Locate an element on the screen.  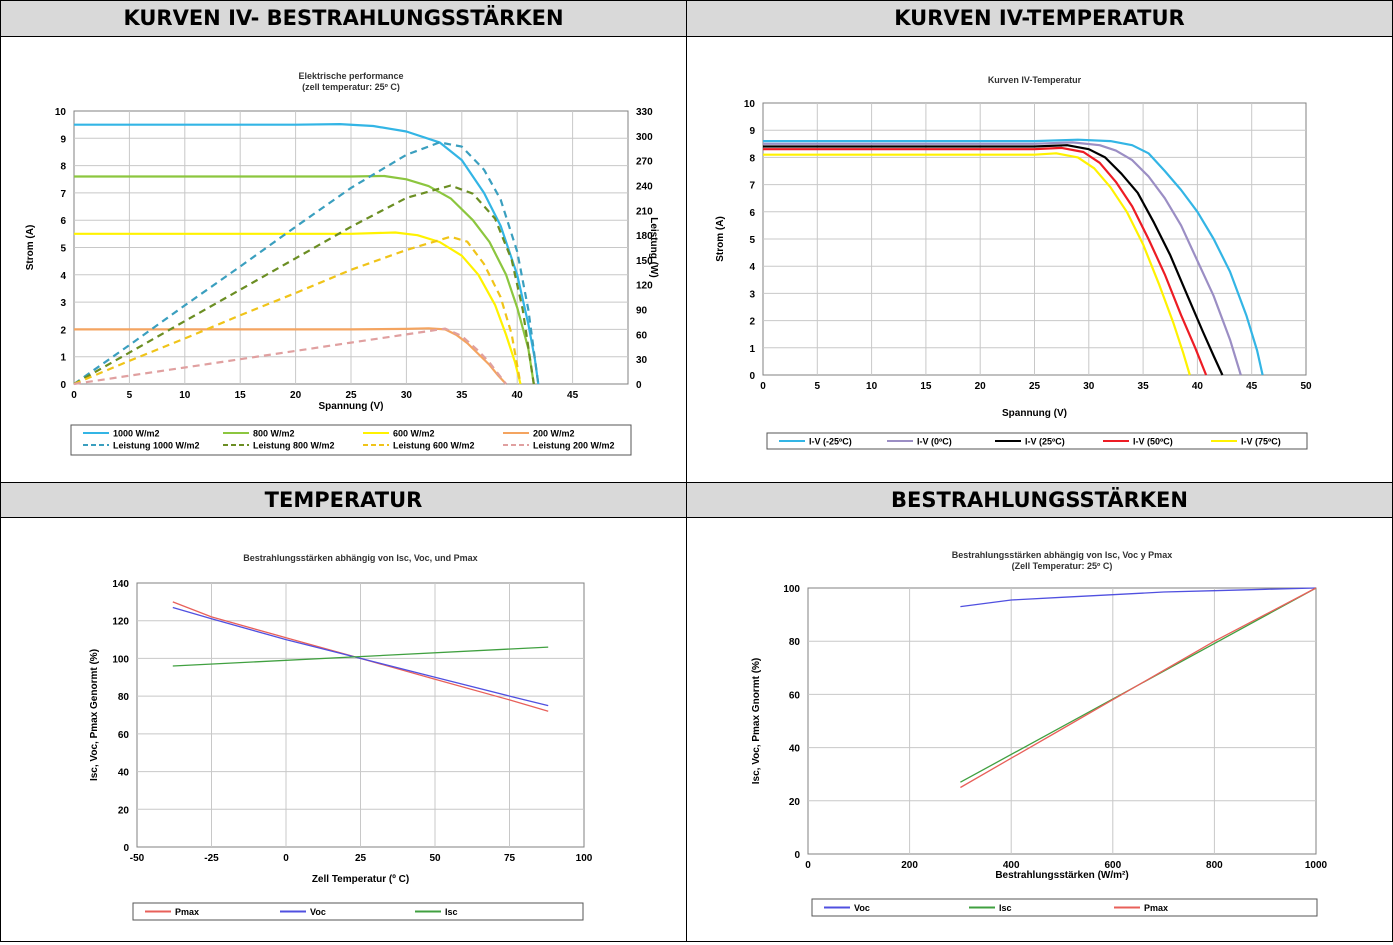
legend-label-1: 800 W/m2 is located at coordinates (274, 434).